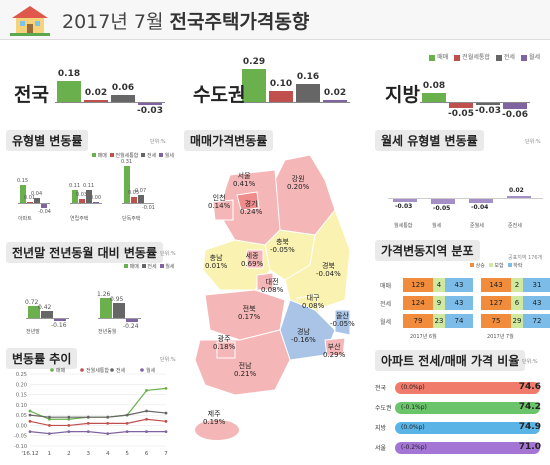 Image resolution: width=550 pixels, height=465 pixels. Describe the element at coordinates (465, 198) in the screenshot. I see `rent-baseline` at that location.